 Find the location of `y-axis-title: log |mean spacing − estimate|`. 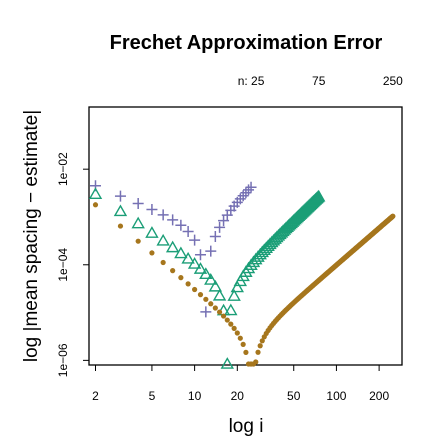

y-axis-title: log |mean spacing − estimate| is located at coordinates (31, 236).